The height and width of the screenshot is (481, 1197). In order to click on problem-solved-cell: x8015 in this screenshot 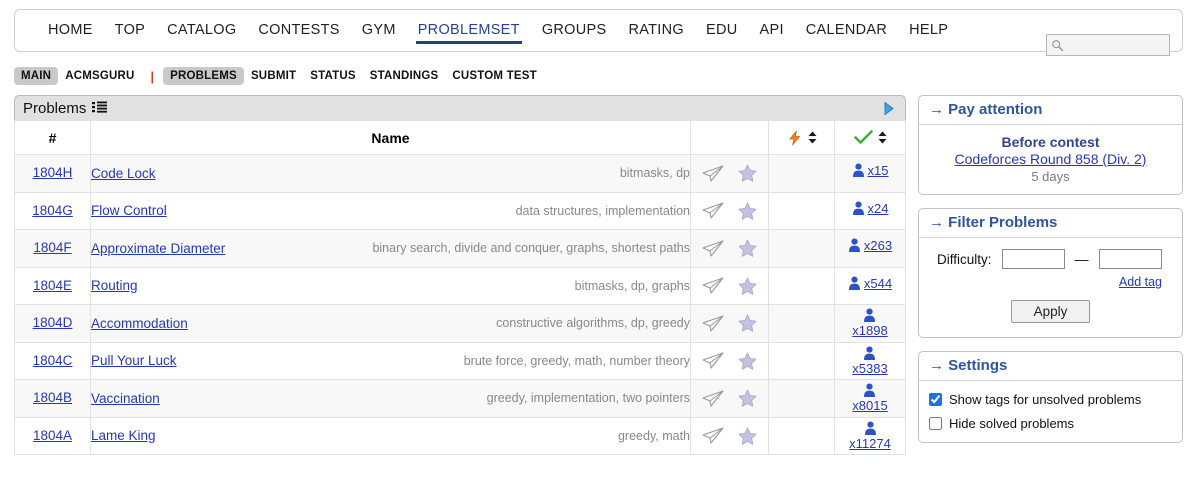, I will do `click(870, 398)`.